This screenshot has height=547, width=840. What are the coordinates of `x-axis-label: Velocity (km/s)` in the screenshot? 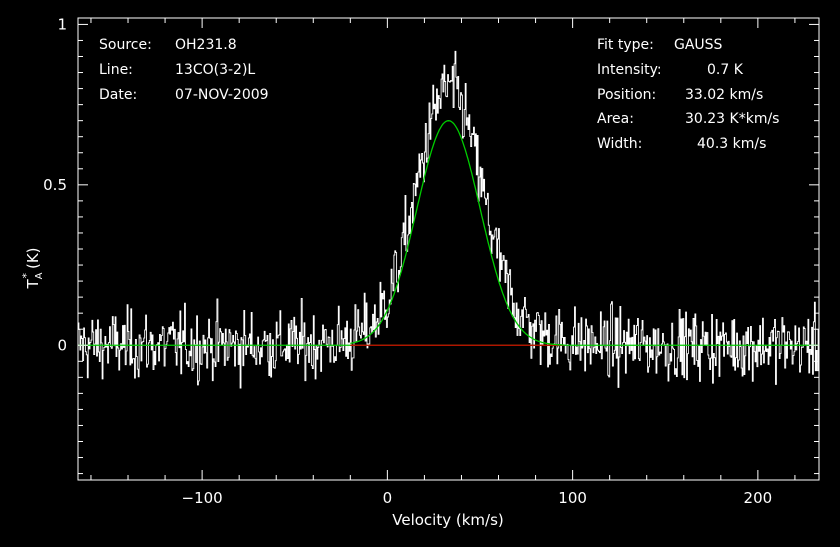 It's located at (447, 520).